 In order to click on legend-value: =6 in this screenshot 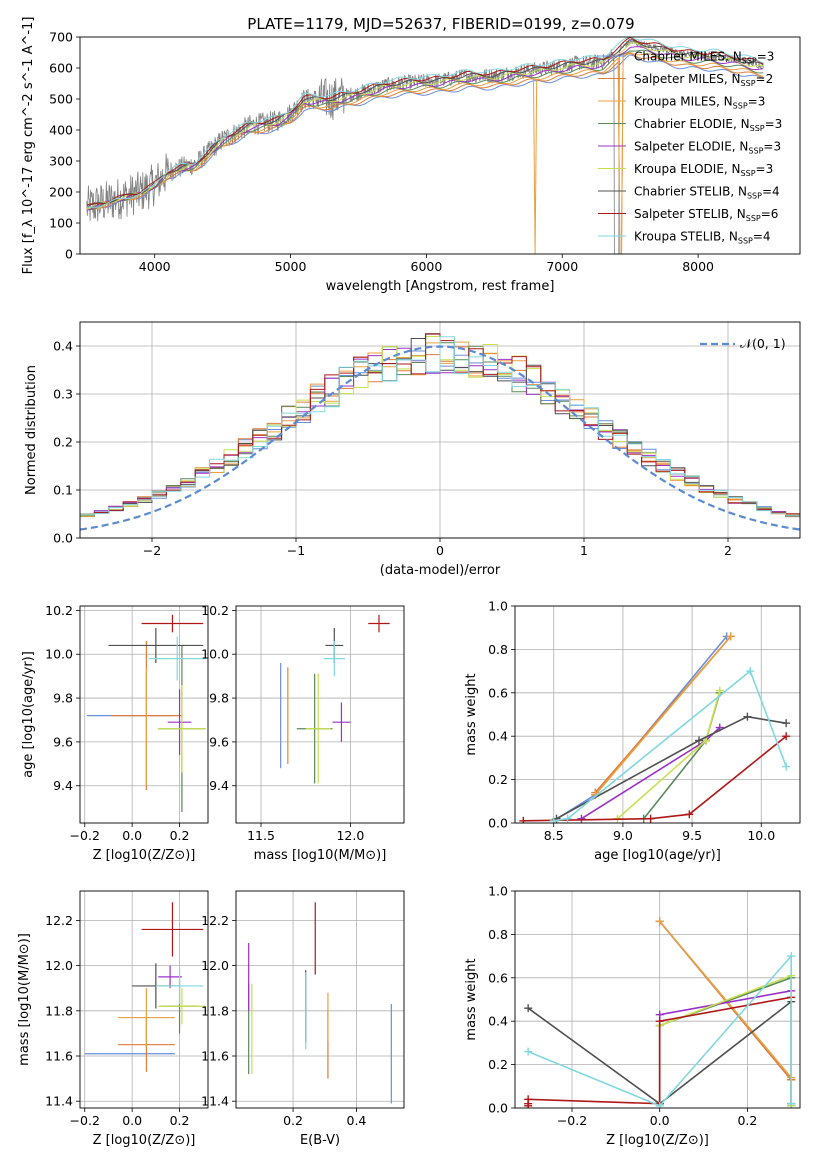, I will do `click(770, 214)`.